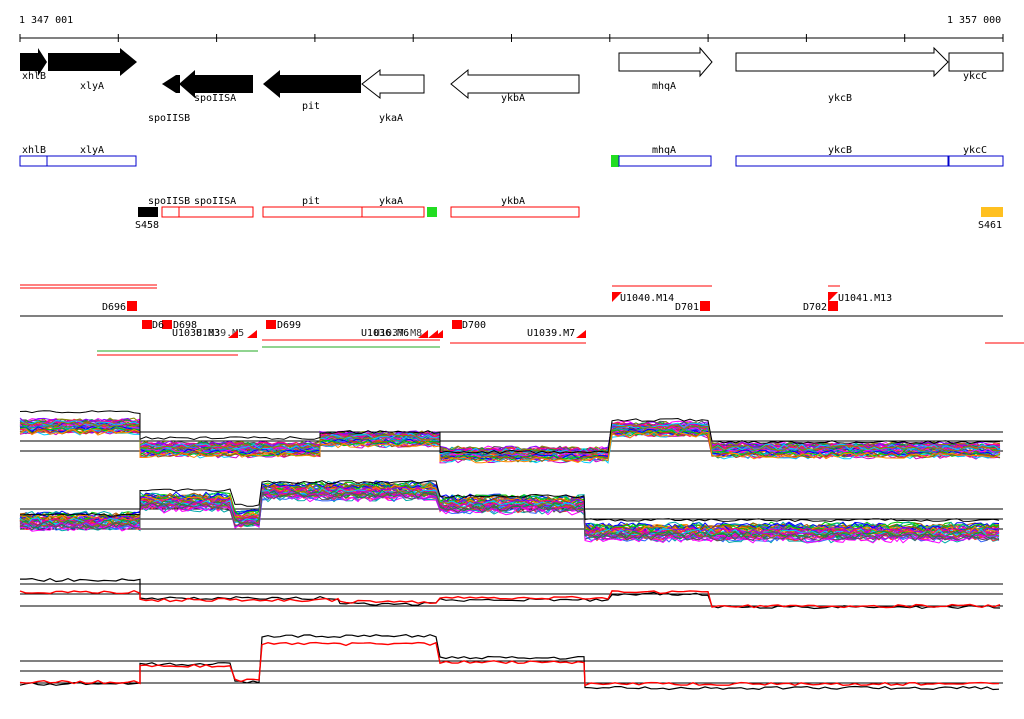  I want to click on gene-label-xhlB: xhlB, so click(34, 76).